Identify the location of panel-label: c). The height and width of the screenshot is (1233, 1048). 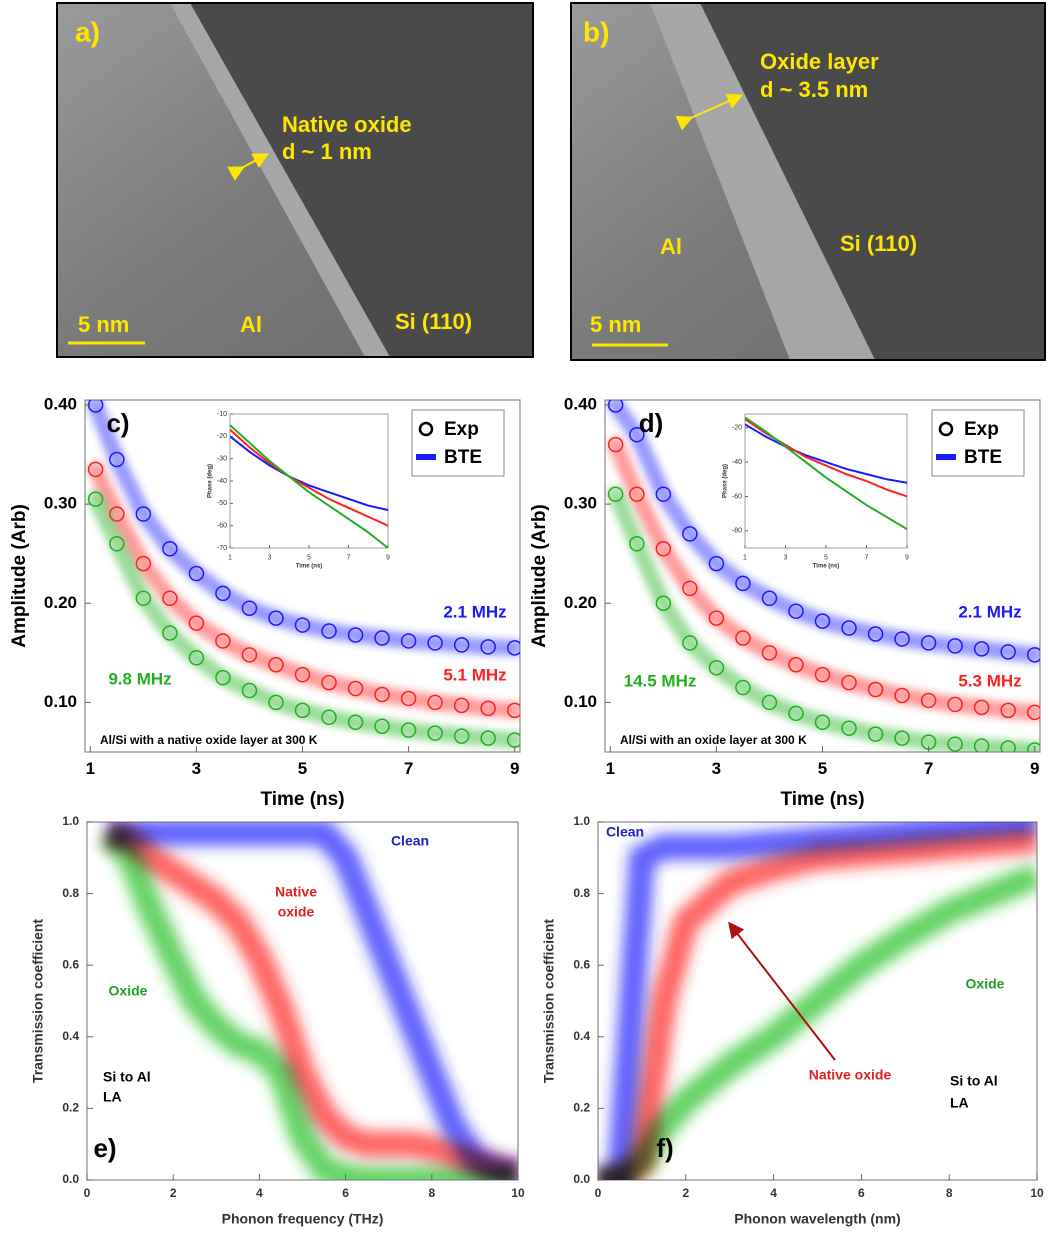
(117, 423).